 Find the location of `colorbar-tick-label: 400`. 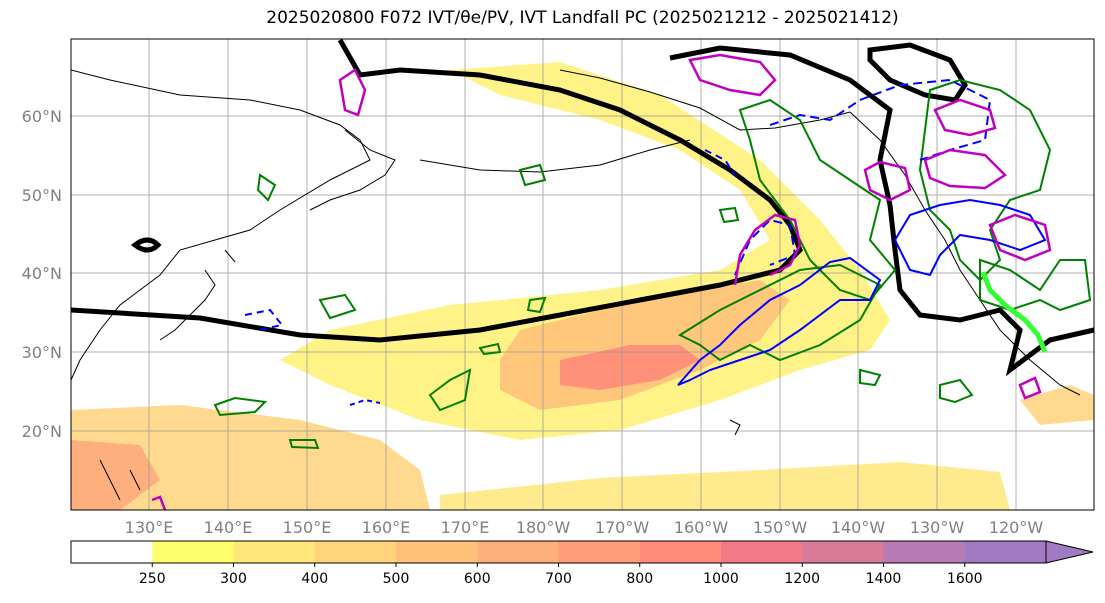

colorbar-tick-label: 400 is located at coordinates (314, 579).